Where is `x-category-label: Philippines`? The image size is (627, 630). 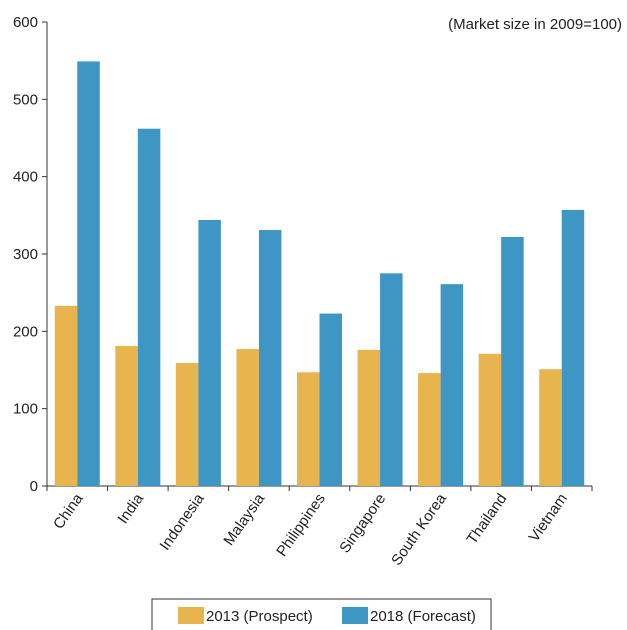
x-category-label: Philippines is located at coordinates (301, 525).